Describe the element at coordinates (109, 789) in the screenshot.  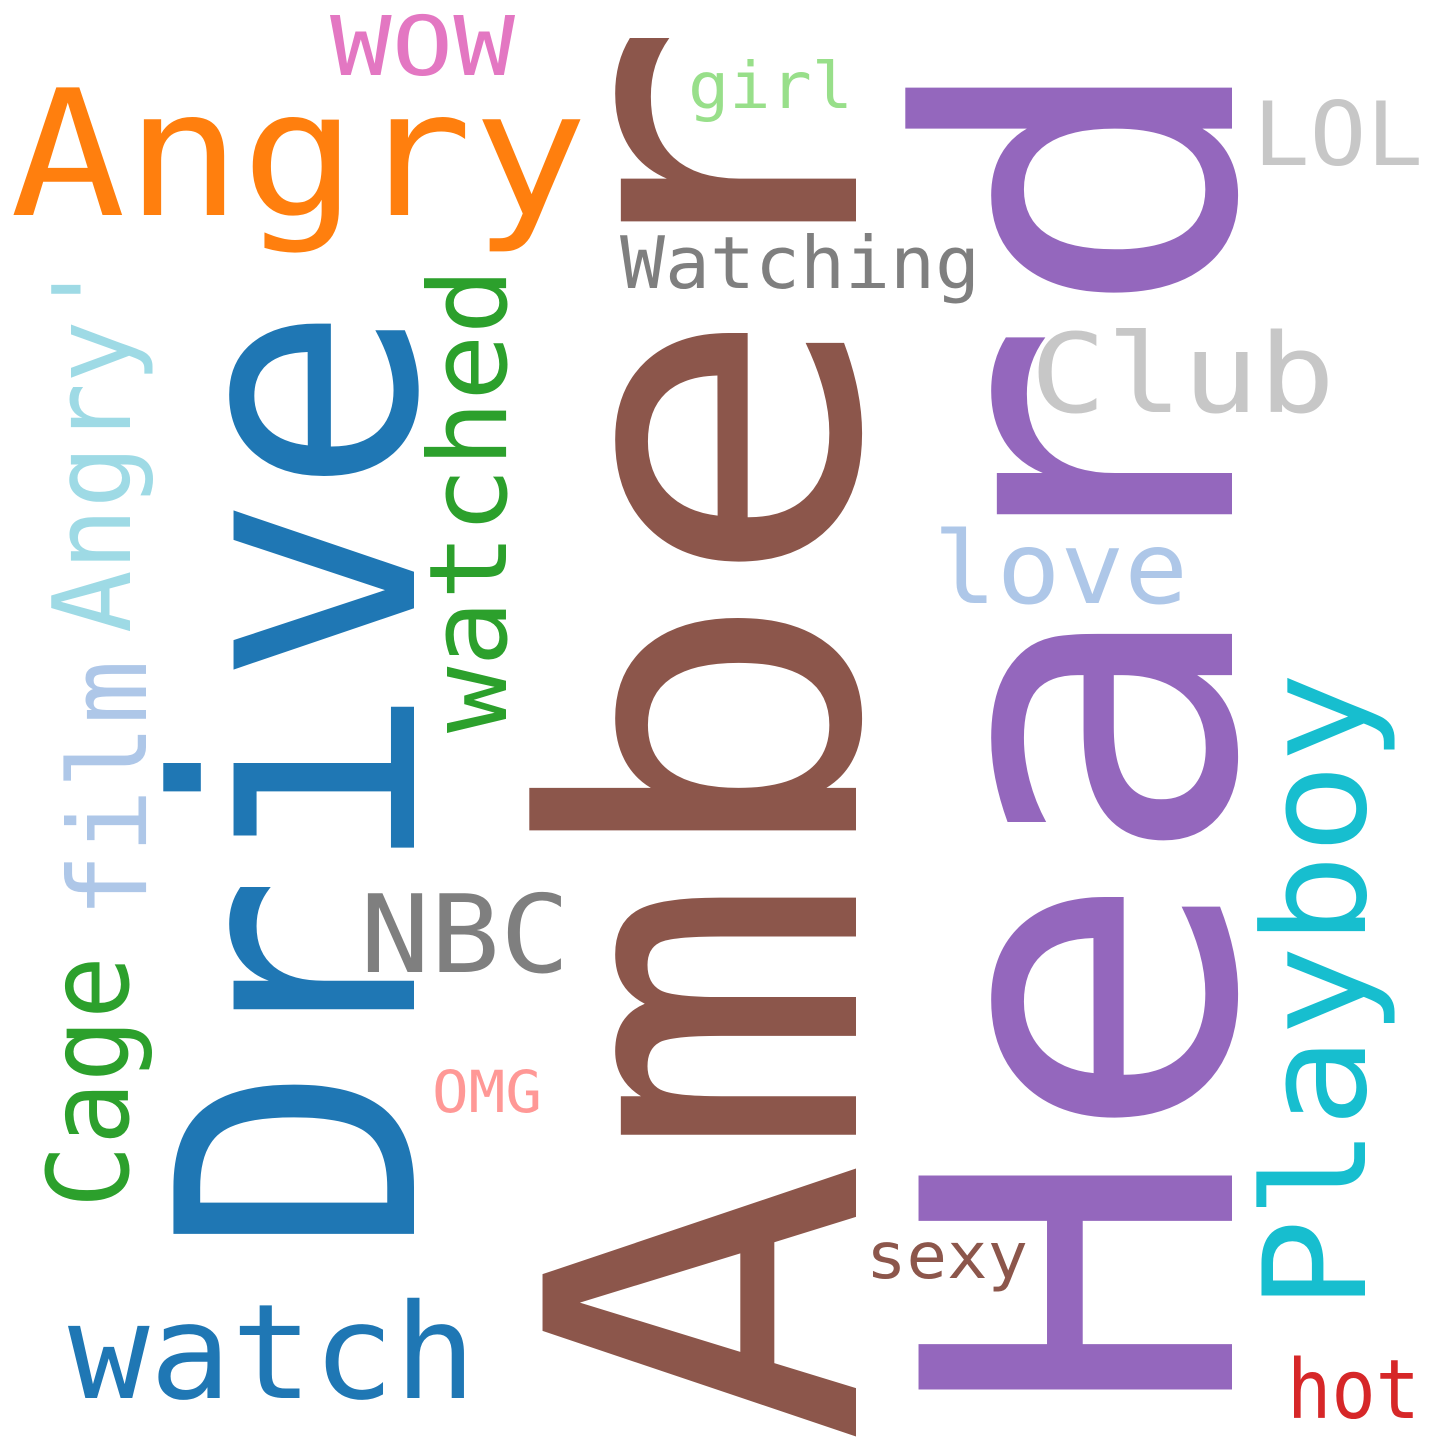
I see `word-film: film` at that location.